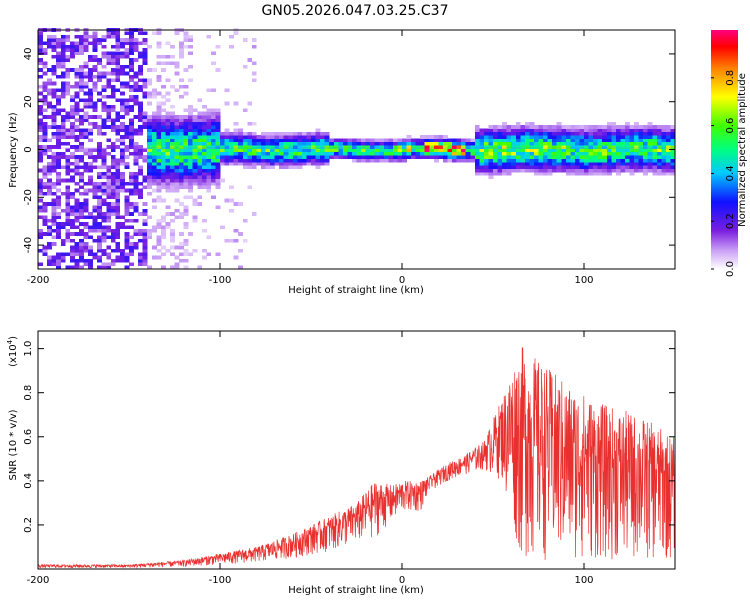 The image size is (750, 600). I want to click on colorbar-tick-label: 0.2, so click(730, 221).